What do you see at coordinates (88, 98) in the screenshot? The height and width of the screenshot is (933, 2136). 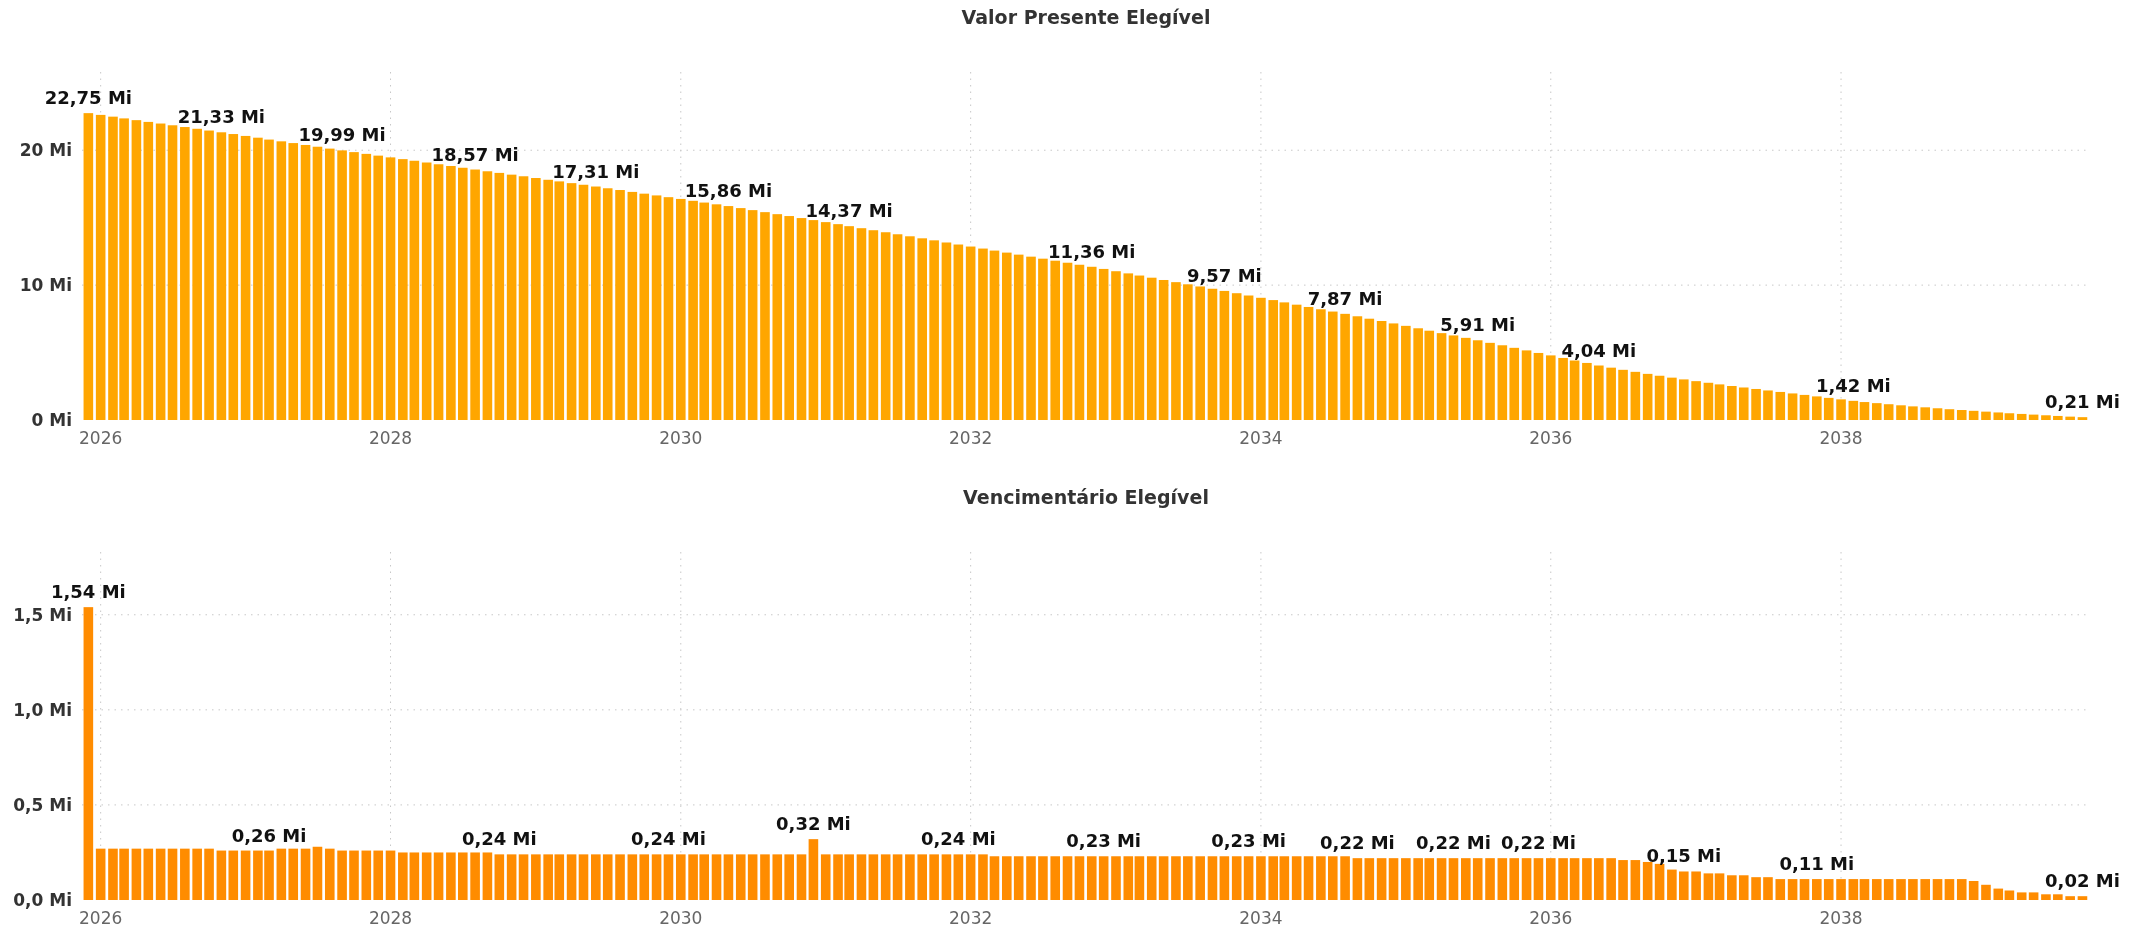 I see `data-label: 22,75 Mi` at bounding box center [88, 98].